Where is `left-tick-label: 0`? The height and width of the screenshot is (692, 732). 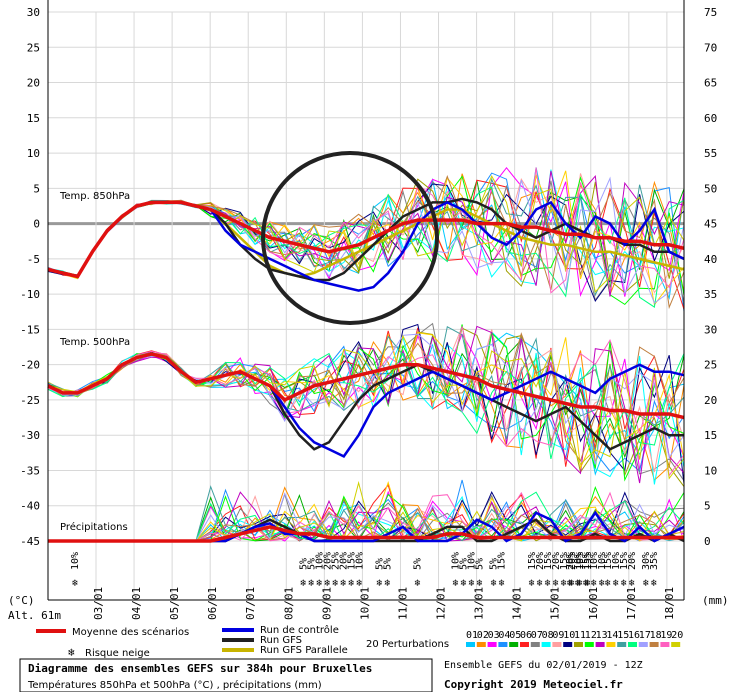
left-tick-label: 0 is located at coordinates (36, 224).